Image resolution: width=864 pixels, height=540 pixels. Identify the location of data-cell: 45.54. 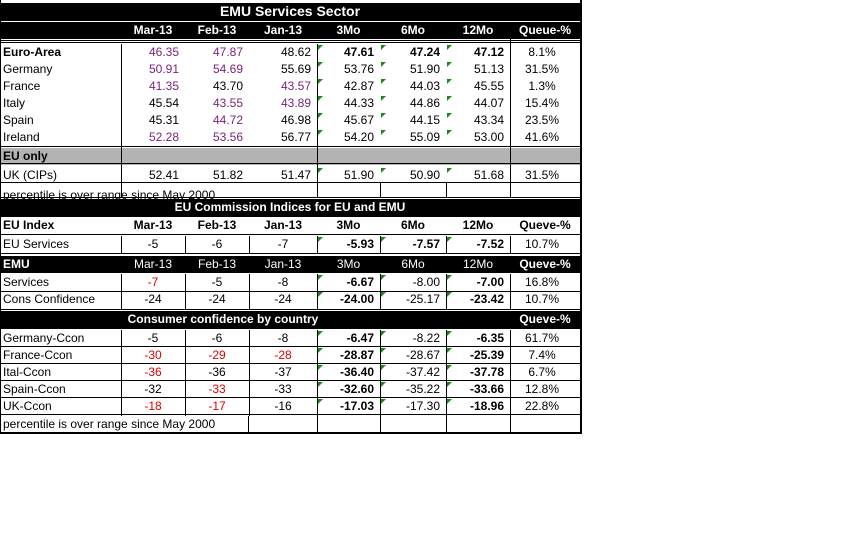
(153, 103).